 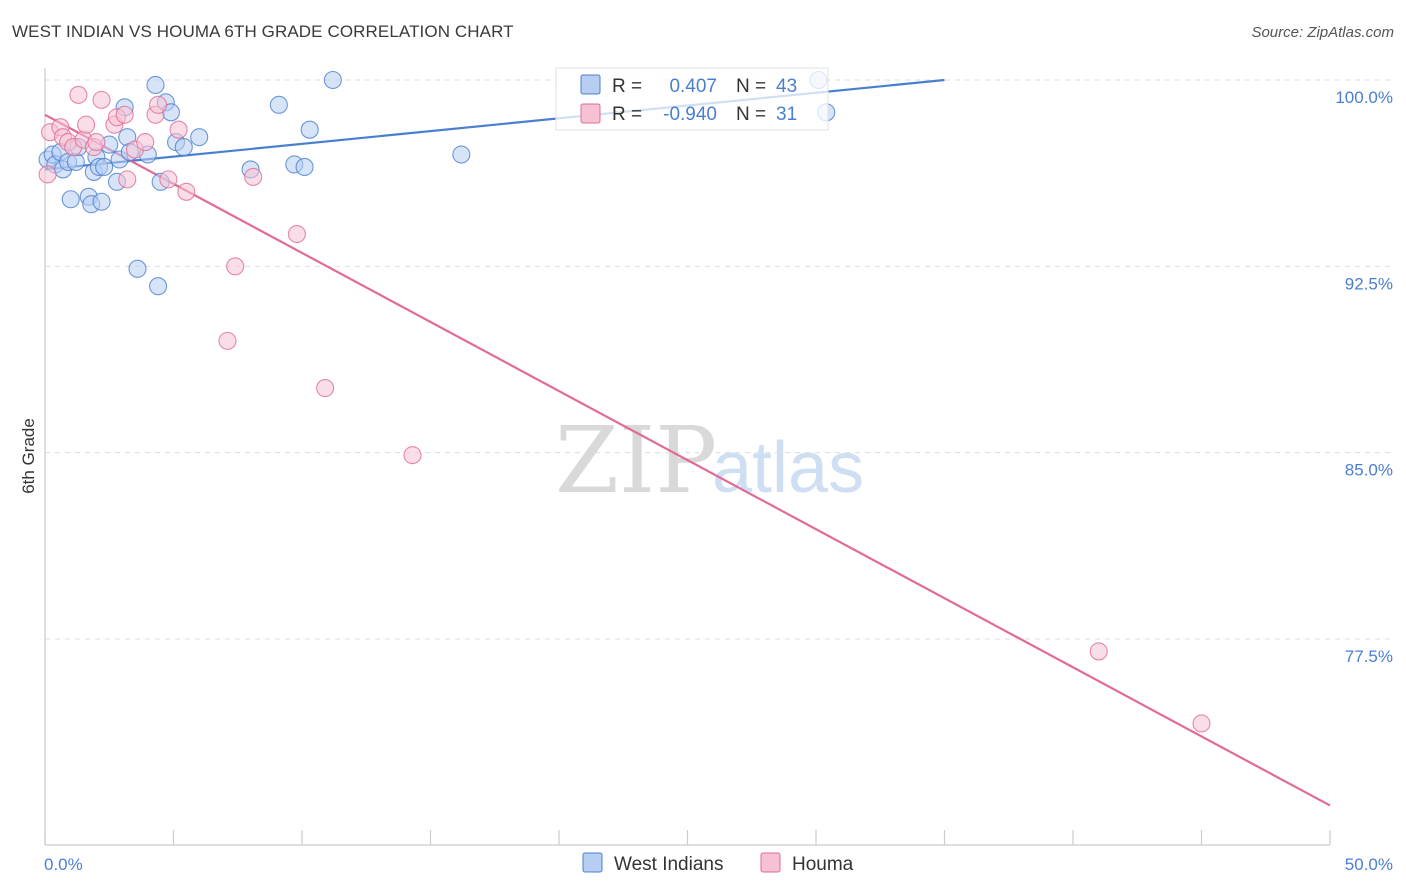 I want to click on stats-n-value-2: 31, so click(x=786, y=114).